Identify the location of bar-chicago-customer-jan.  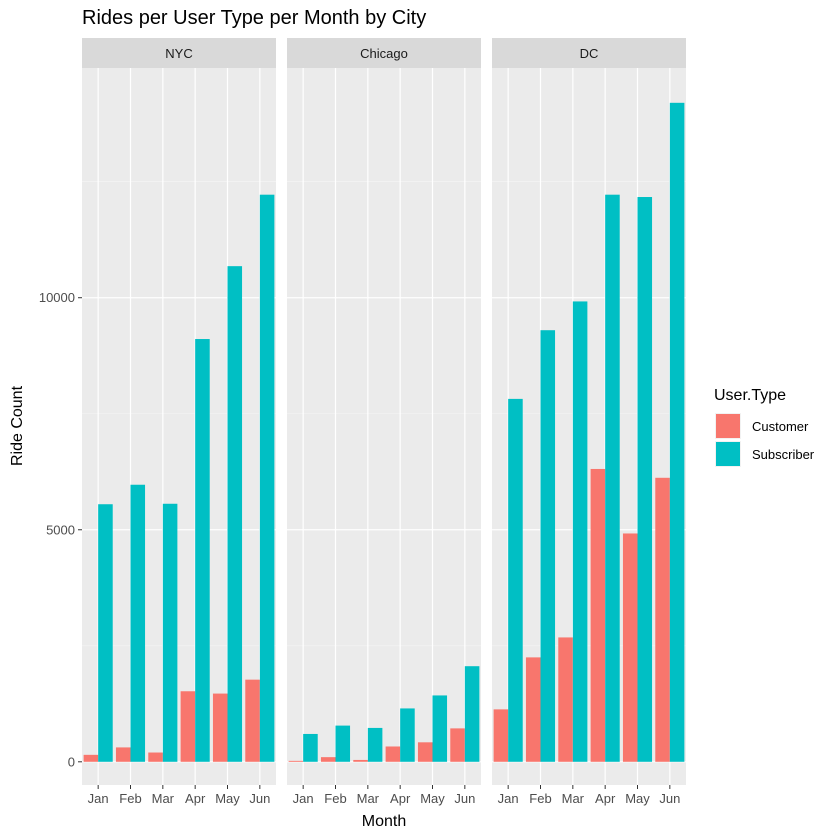
(296, 761).